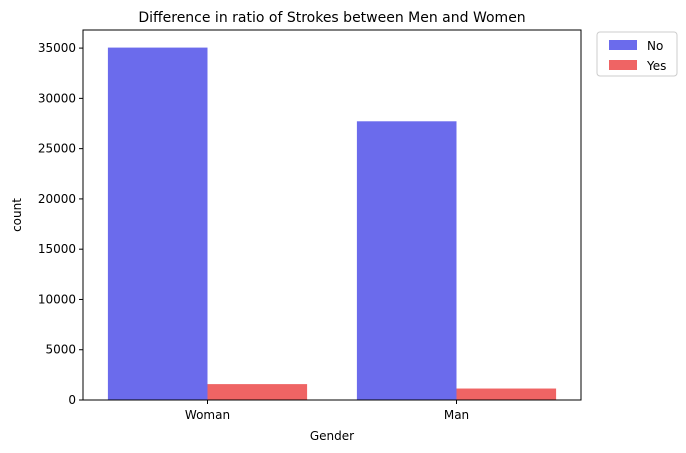 The height and width of the screenshot is (453, 686). Describe the element at coordinates (656, 66) in the screenshot. I see `legend-label-yes: Yes` at that location.